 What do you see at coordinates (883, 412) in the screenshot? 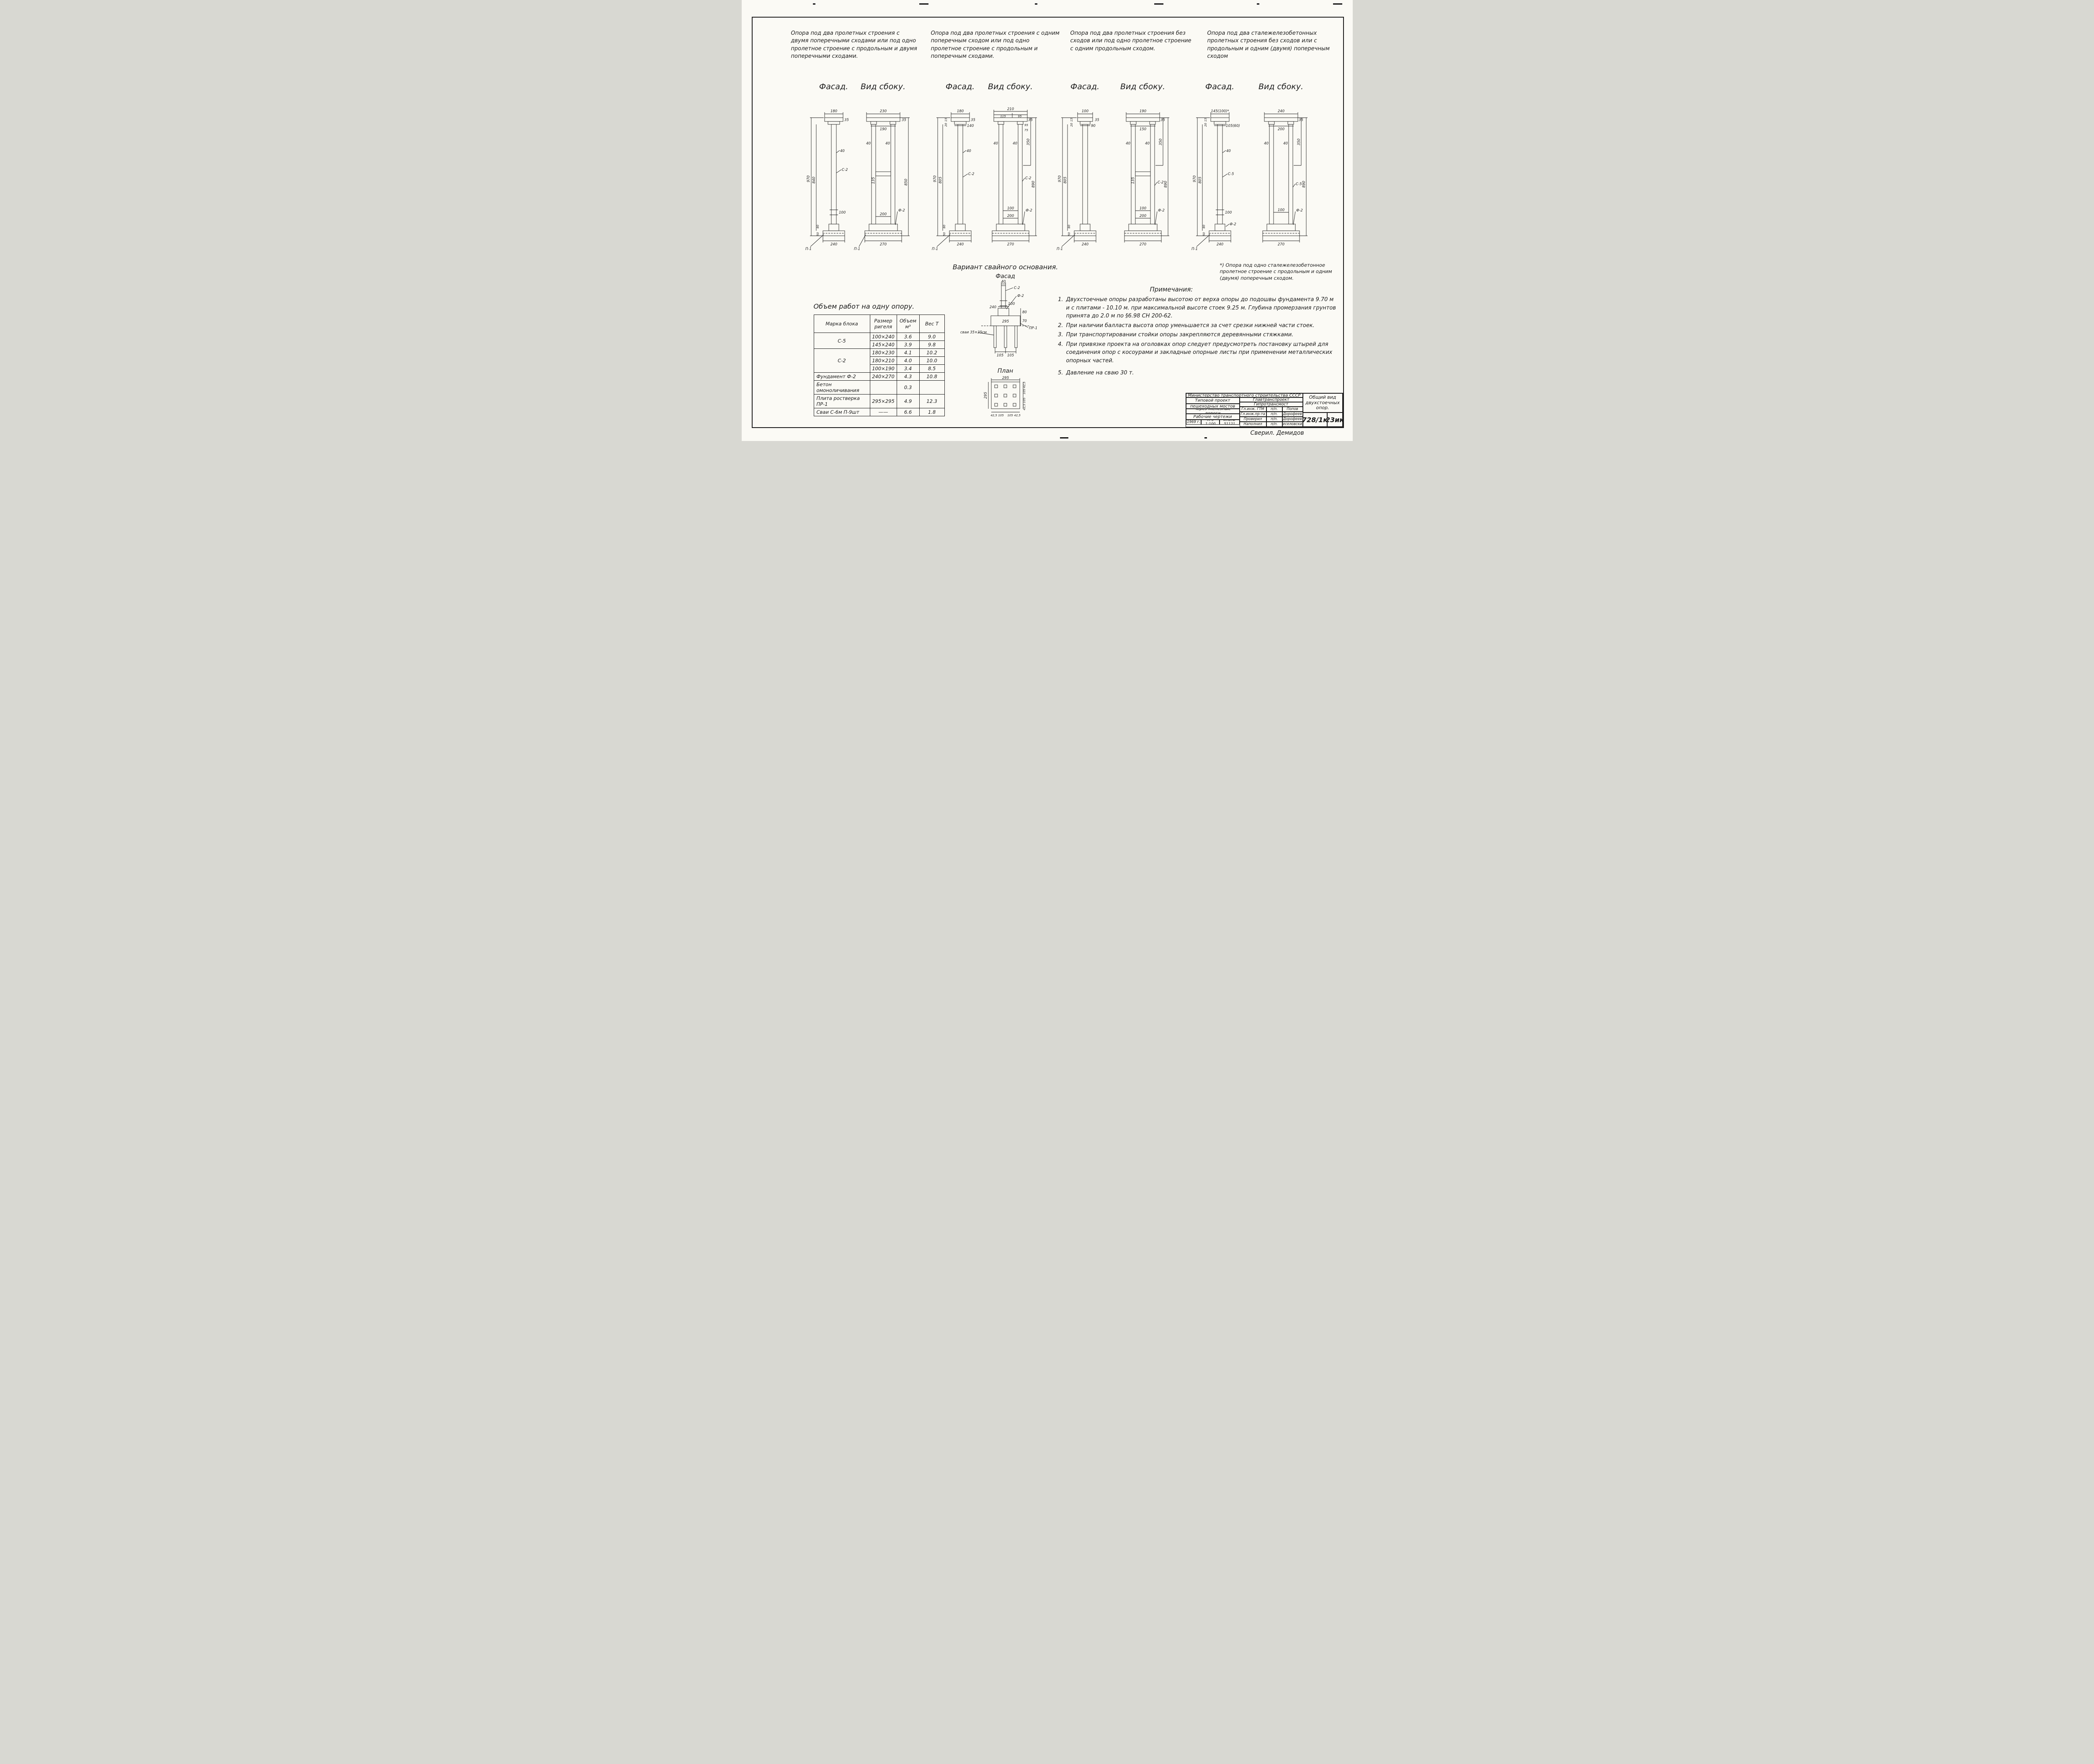
I see `cell: ——` at bounding box center [883, 412].